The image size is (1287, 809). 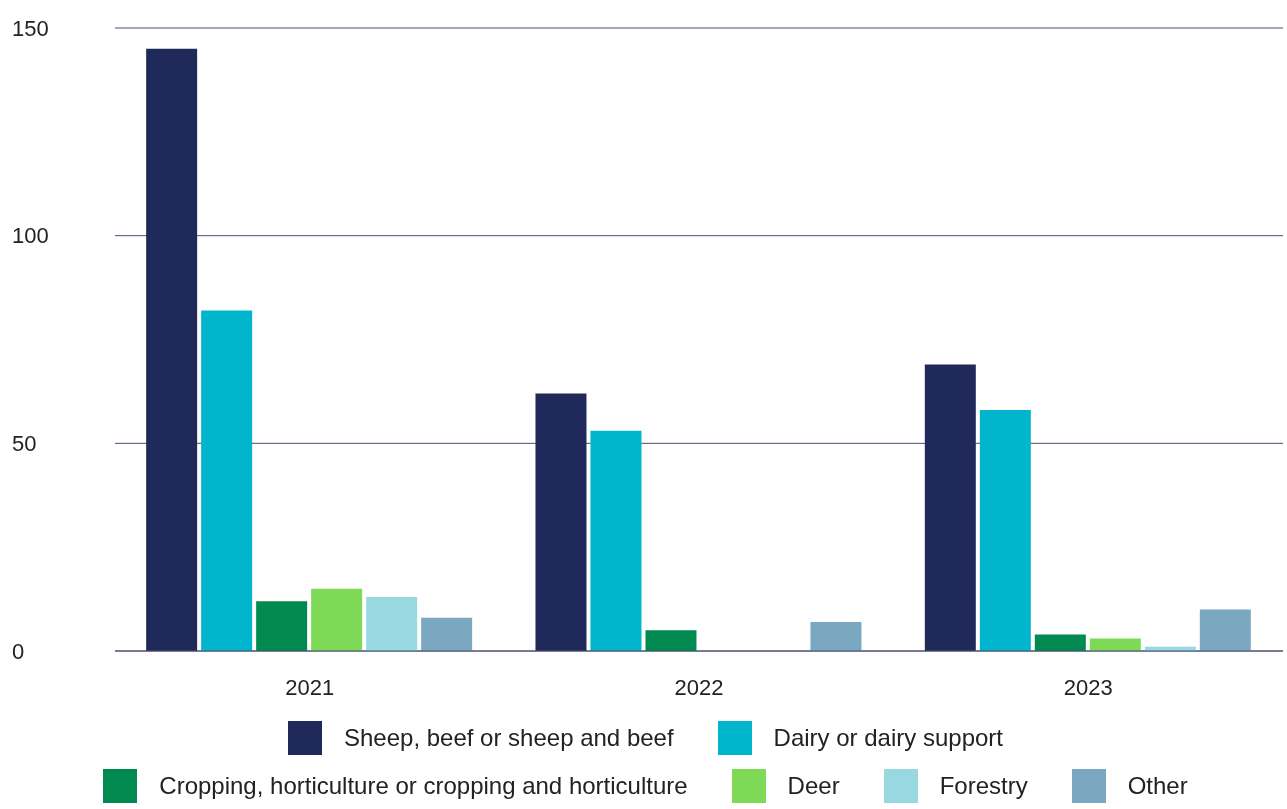 What do you see at coordinates (24, 444) in the screenshot?
I see `y-tick-label: 50` at bounding box center [24, 444].